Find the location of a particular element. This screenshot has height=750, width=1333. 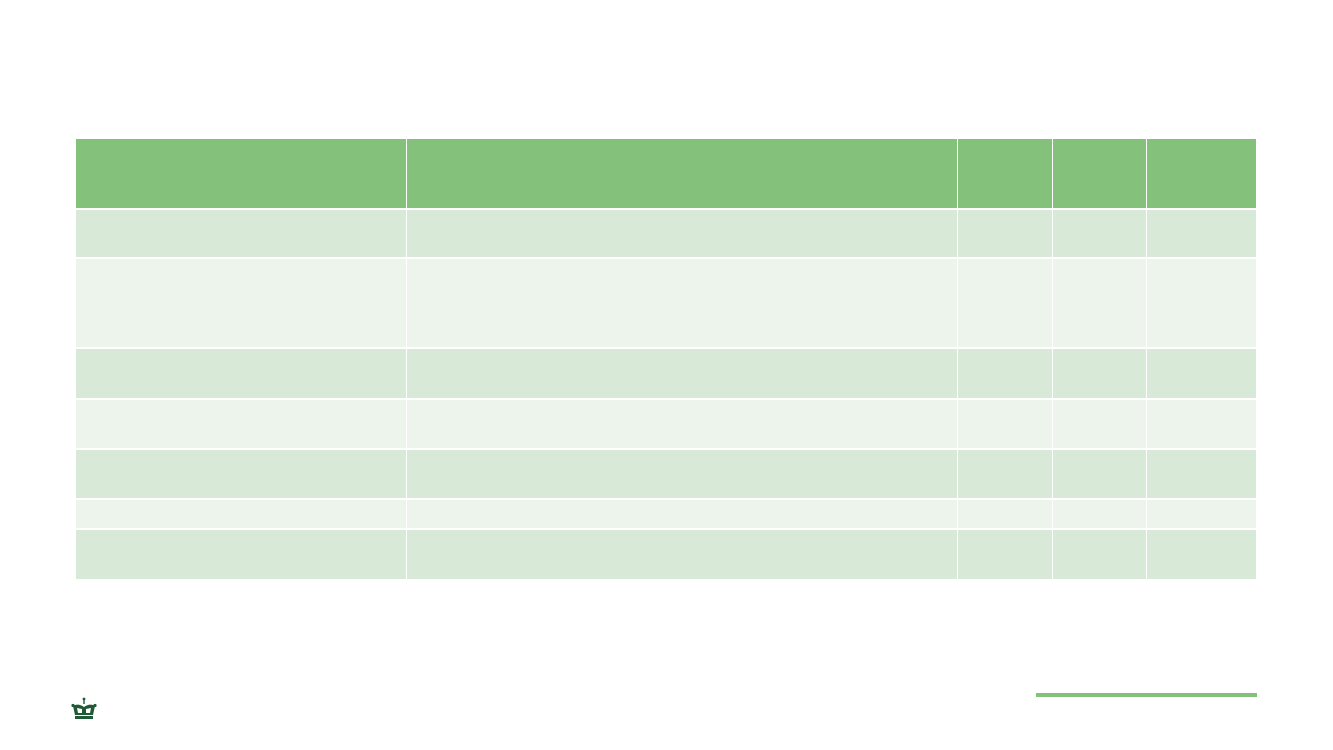

crown-logo is located at coordinates (84, 708).